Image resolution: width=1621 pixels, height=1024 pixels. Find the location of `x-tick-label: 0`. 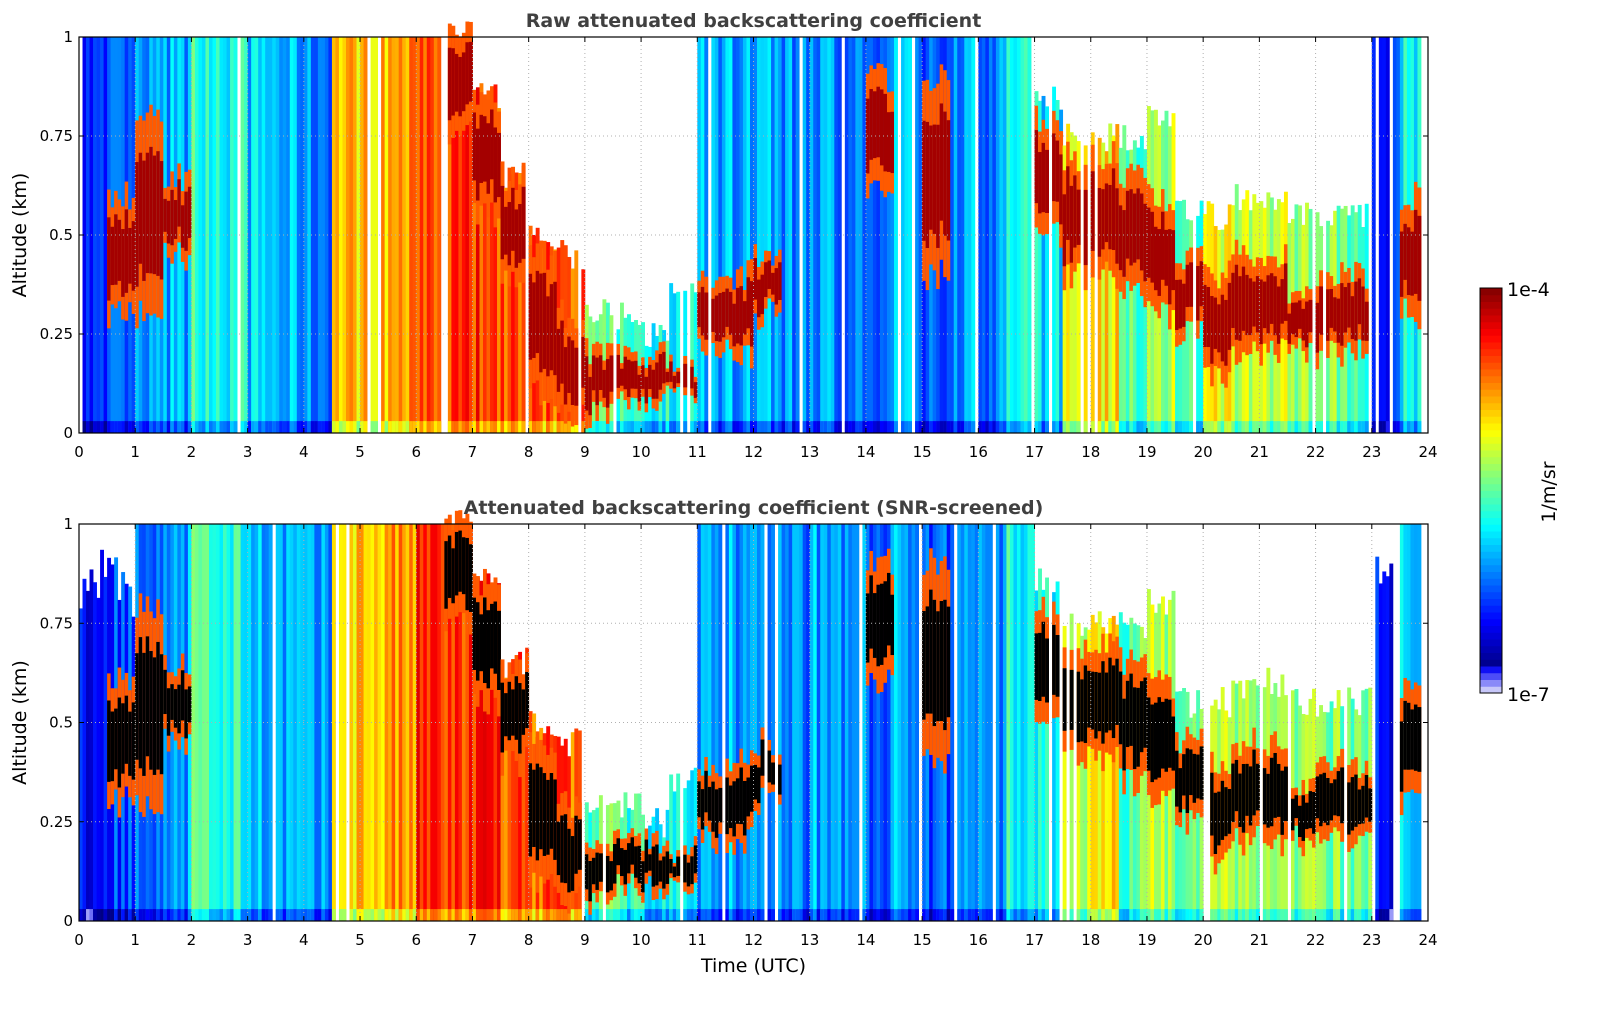

x-tick-label: 0 is located at coordinates (79, 940).